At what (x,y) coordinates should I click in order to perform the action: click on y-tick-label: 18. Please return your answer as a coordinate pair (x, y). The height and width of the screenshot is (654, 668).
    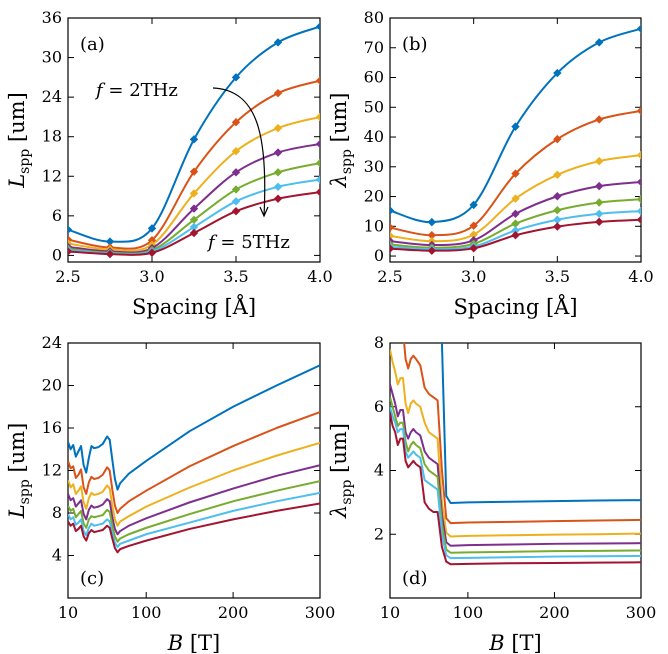
    Looking at the image, I should click on (52, 136).